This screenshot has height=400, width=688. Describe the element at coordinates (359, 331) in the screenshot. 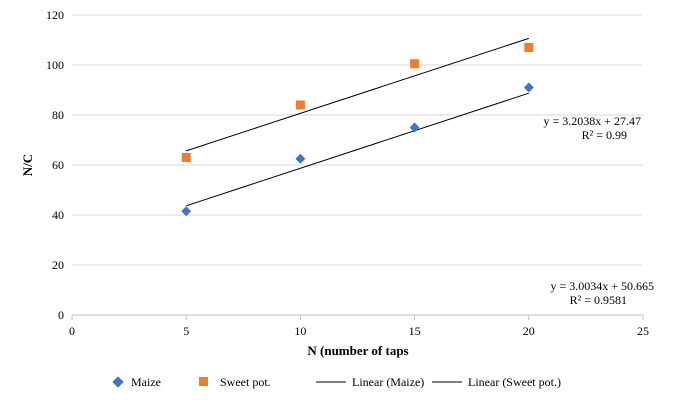

I see `x-axis-tick-labels: 0 5 10 15 20 25` at that location.